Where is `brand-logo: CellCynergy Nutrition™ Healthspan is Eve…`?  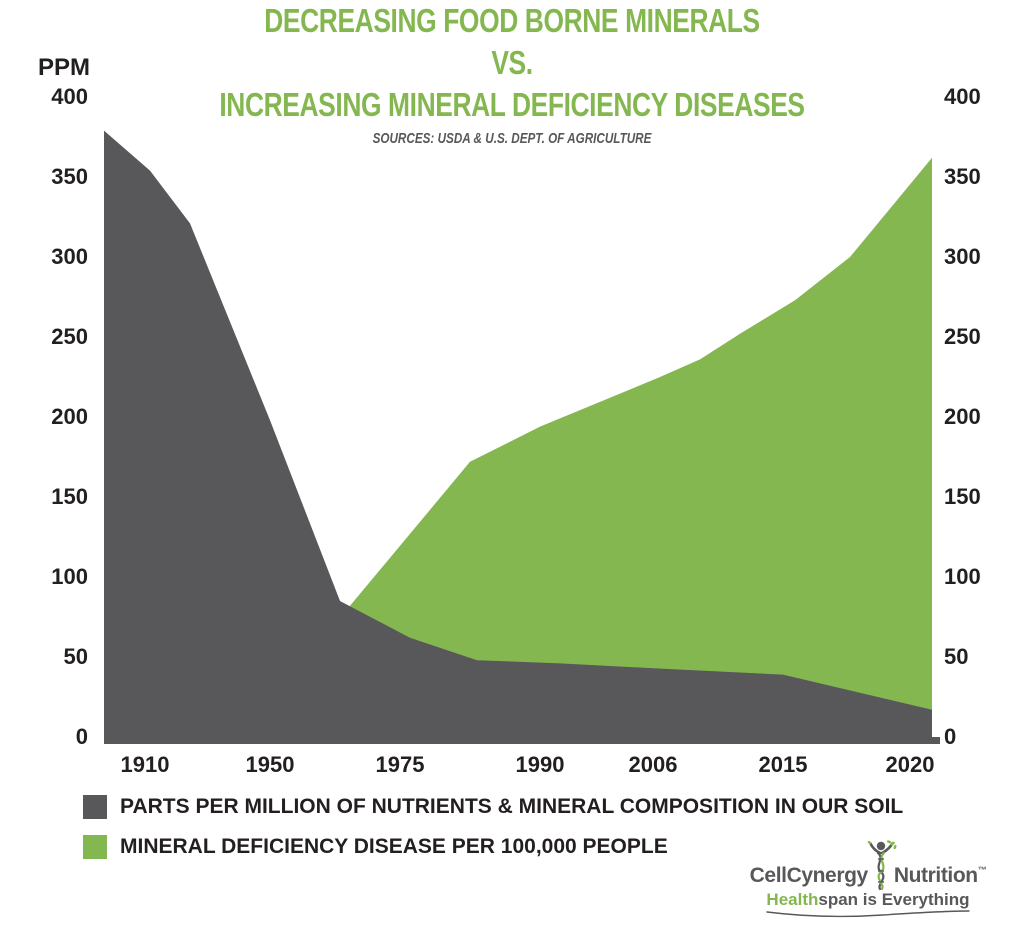
brand-logo: CellCynergy Nutrition™ Healthspan is Eve… is located at coordinates (868, 878).